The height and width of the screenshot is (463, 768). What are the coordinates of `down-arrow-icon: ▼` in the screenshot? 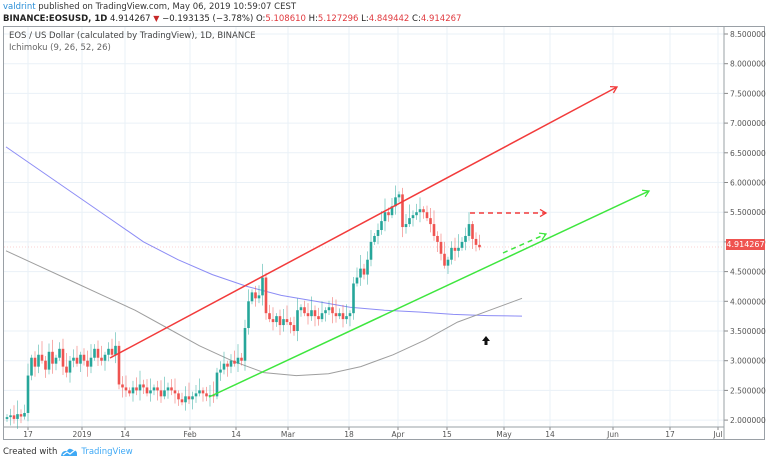 It's located at (156, 18).